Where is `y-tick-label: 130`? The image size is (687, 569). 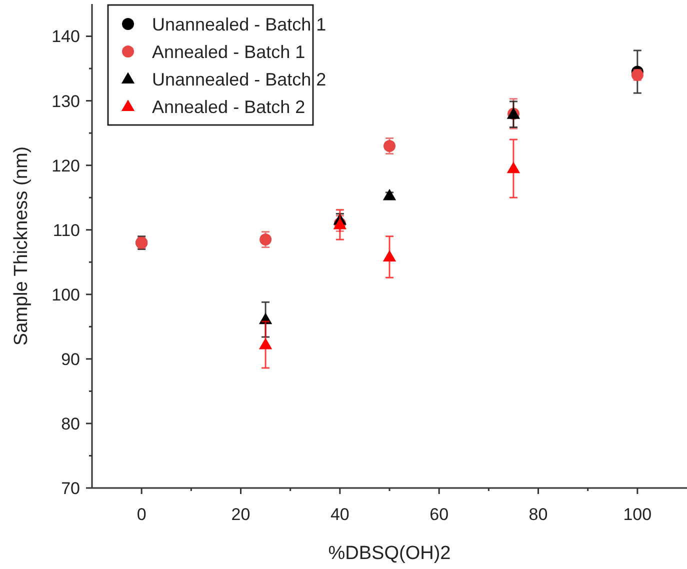 y-tick-label: 130 is located at coordinates (66, 101).